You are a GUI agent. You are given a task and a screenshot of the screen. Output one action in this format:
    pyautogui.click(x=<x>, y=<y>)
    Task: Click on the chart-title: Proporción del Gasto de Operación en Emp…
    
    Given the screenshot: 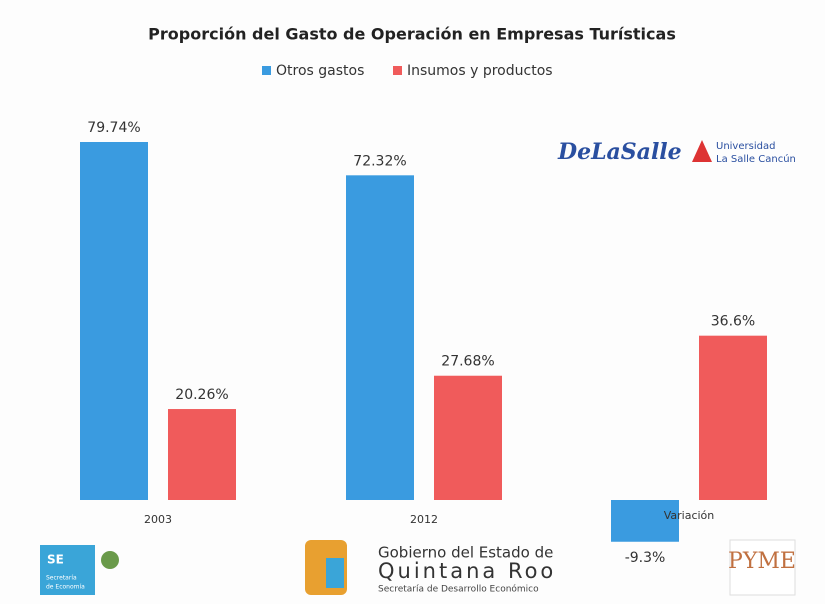 What is the action you would take?
    pyautogui.click(x=412, y=34)
    